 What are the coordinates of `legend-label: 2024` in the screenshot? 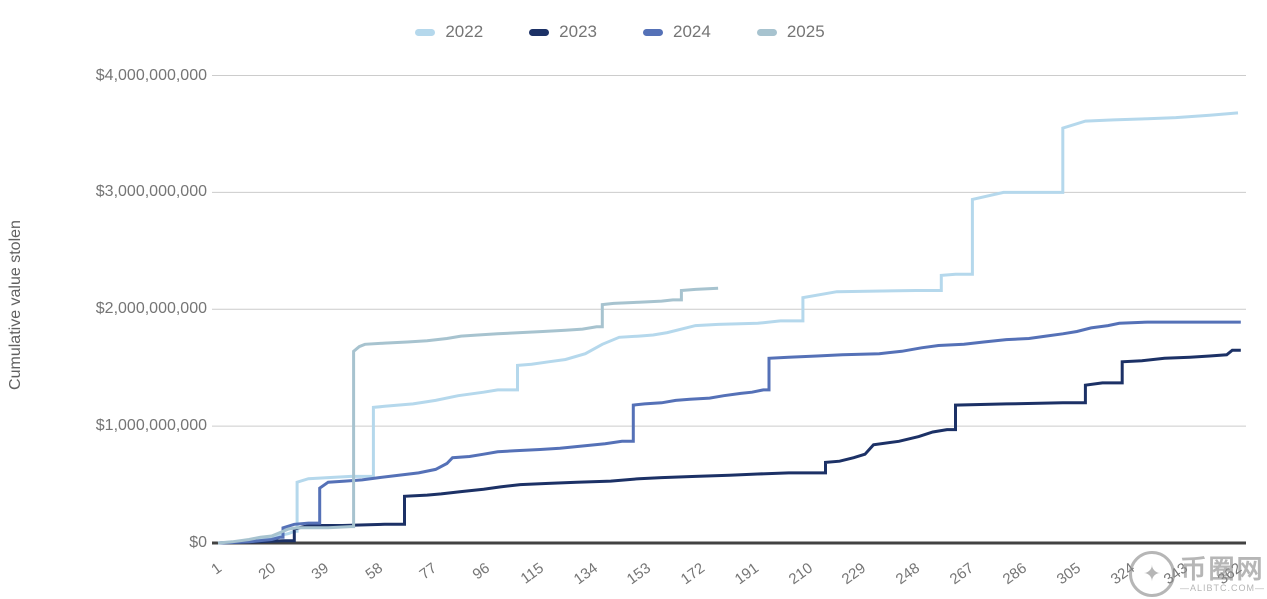 It's located at (692, 31).